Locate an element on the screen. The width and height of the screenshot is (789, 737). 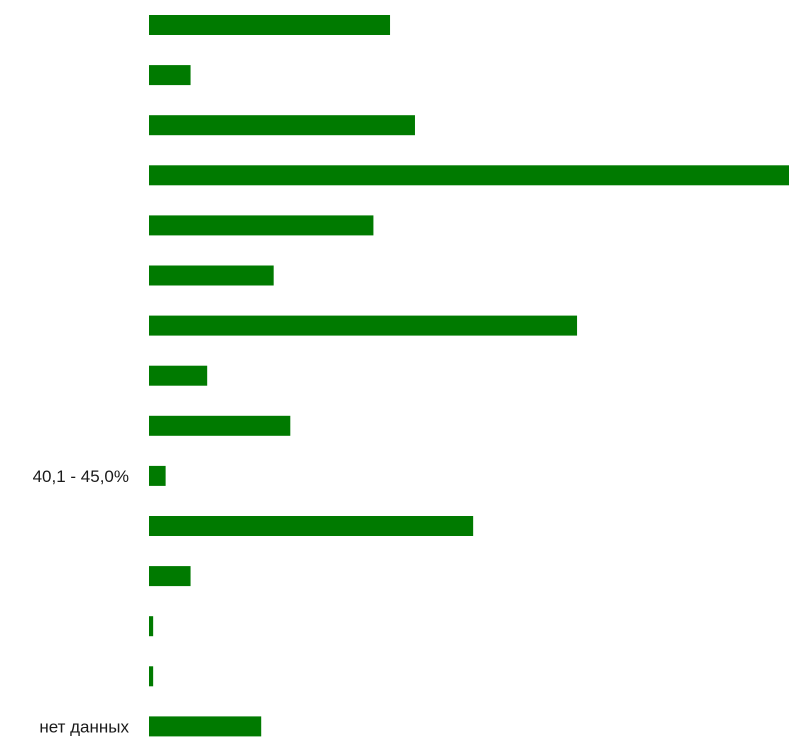
category-label: нет данных is located at coordinates (84, 726).